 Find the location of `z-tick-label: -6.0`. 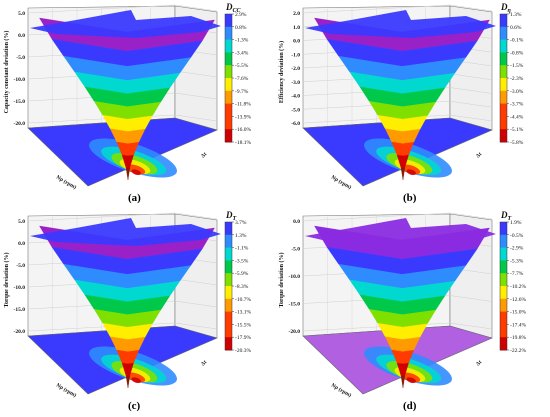

z-tick-label: -6.0 is located at coordinates (295, 124).